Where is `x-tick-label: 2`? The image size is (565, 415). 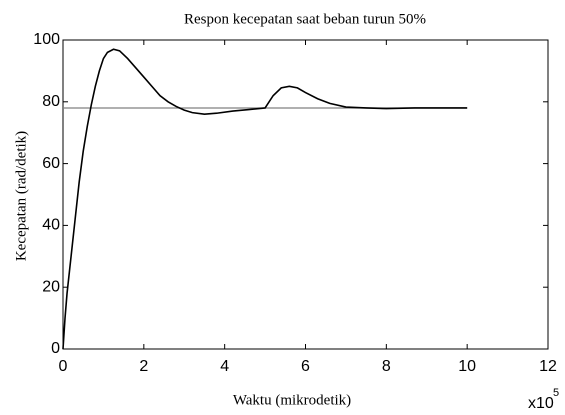
x-tick-label: 2 is located at coordinates (143, 366).